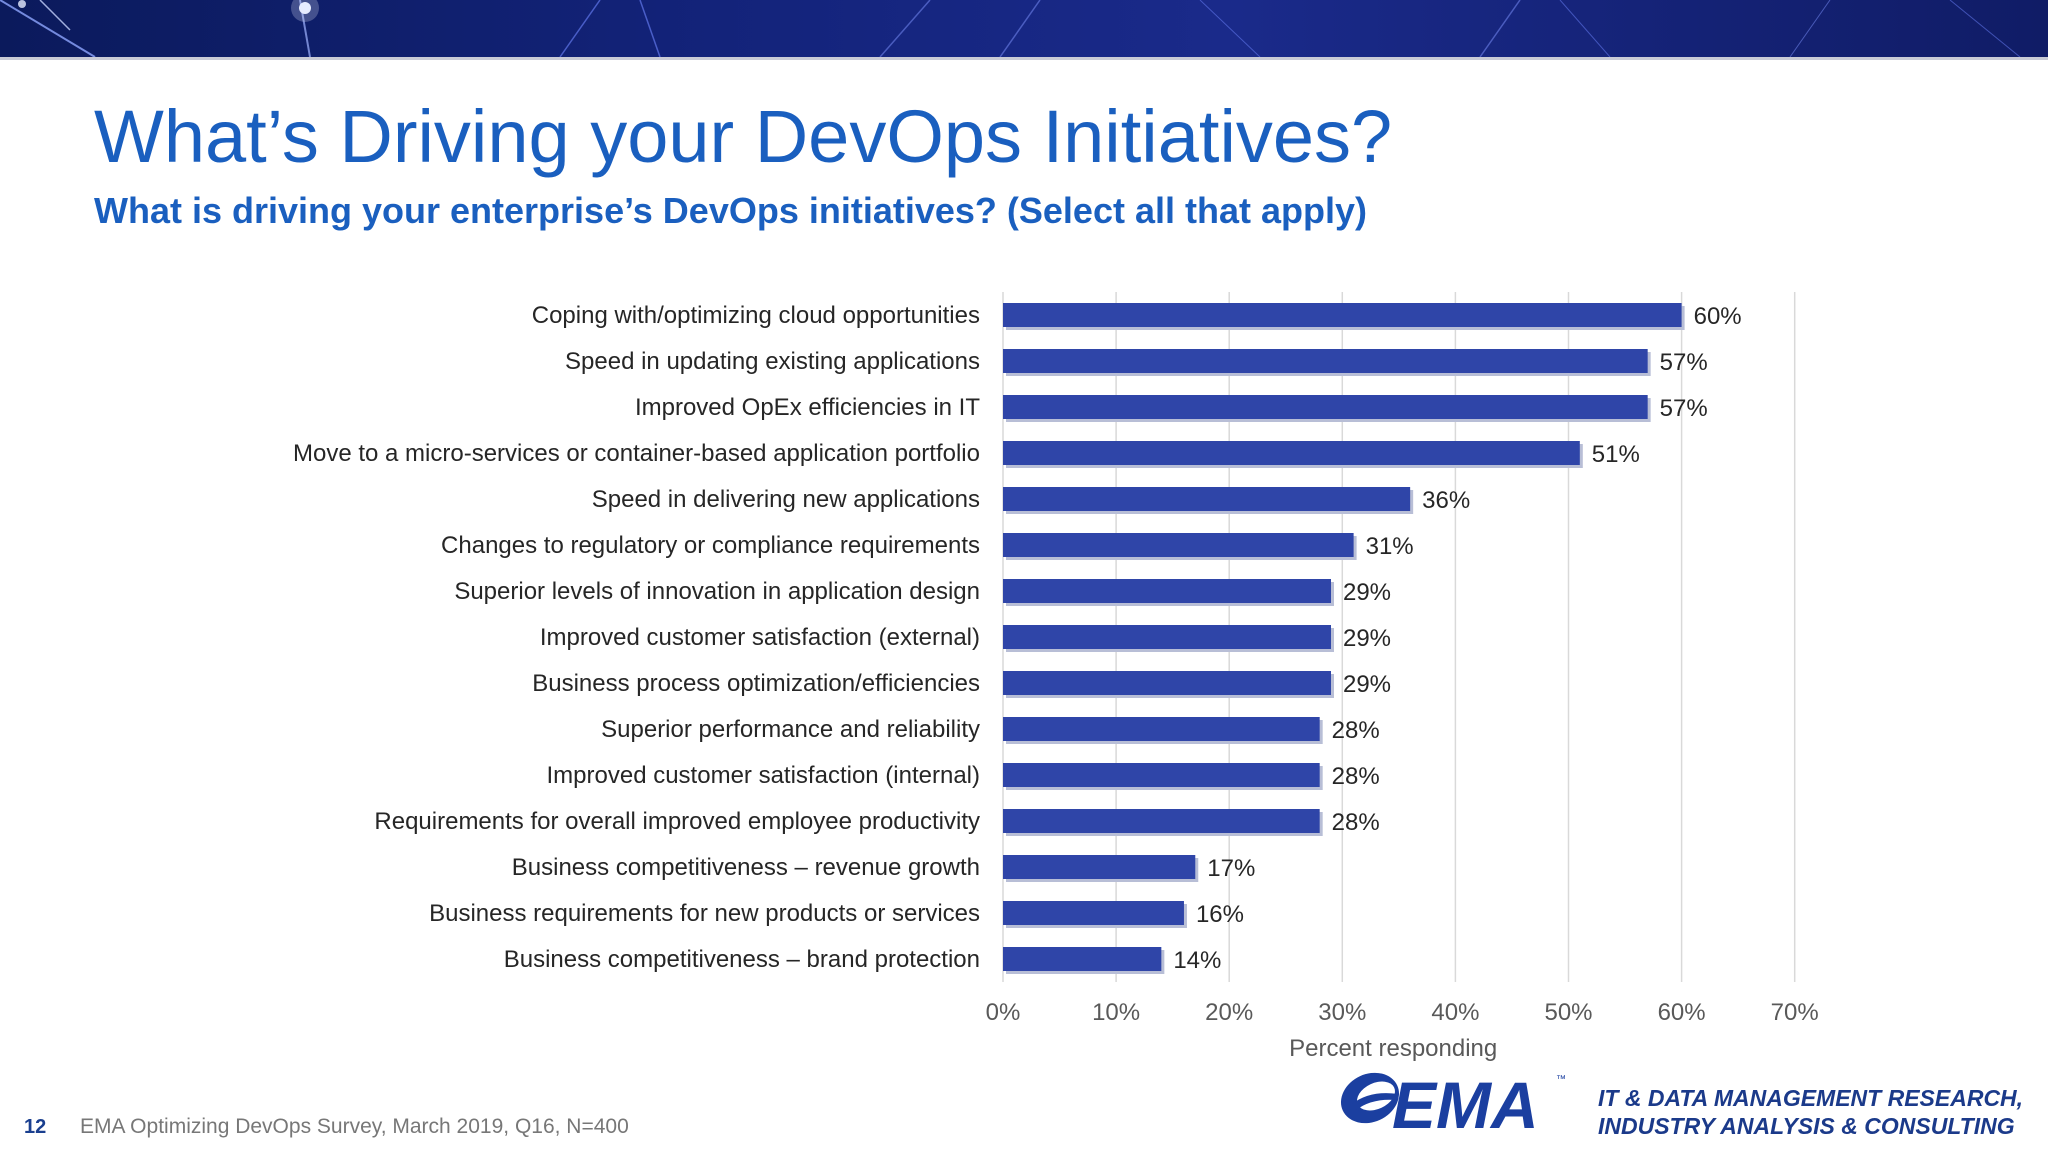  I want to click on x-tick-label: 0%, so click(1003, 1012).